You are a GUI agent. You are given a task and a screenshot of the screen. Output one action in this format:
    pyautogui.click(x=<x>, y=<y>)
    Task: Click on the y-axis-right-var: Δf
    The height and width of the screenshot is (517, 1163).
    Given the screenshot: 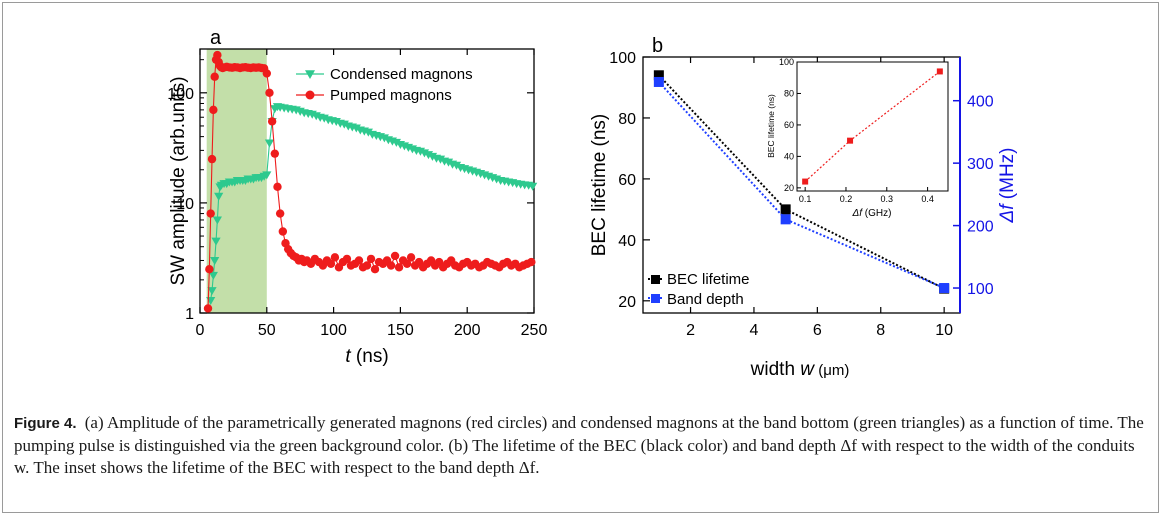 What is the action you would take?
    pyautogui.click(x=1007, y=213)
    